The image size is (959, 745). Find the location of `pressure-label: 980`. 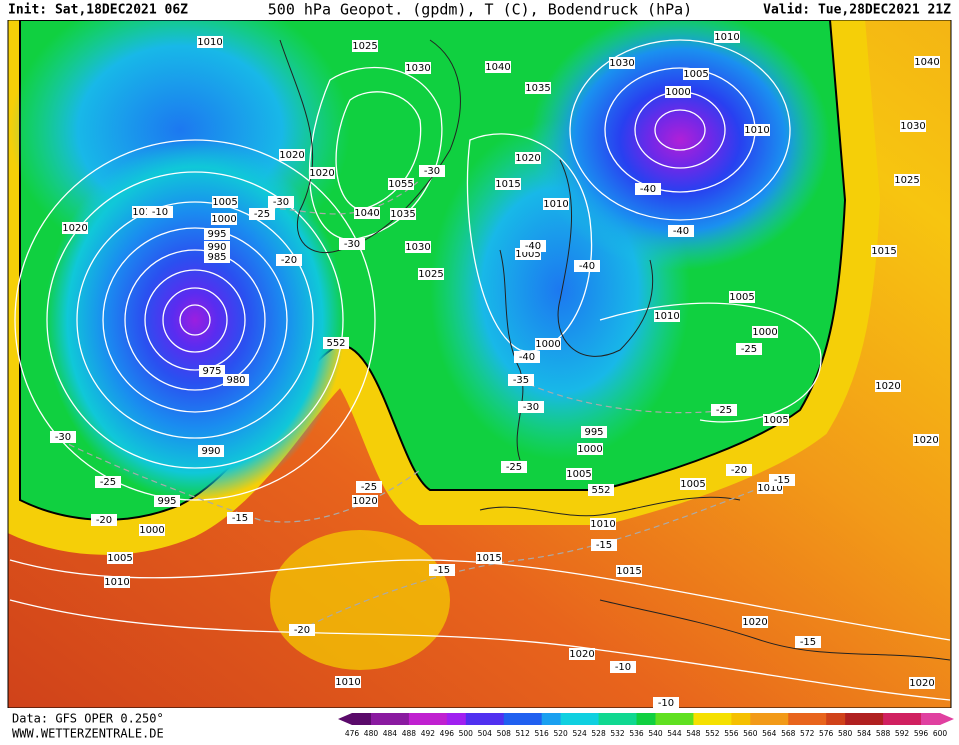

pressure-label: 980 is located at coordinates (235, 380).